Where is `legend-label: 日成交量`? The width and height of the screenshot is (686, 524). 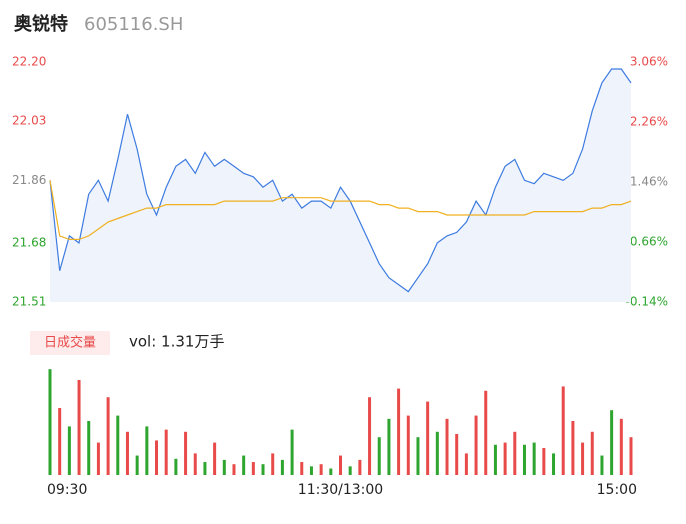 legend-label: 日成交量 is located at coordinates (70, 343).